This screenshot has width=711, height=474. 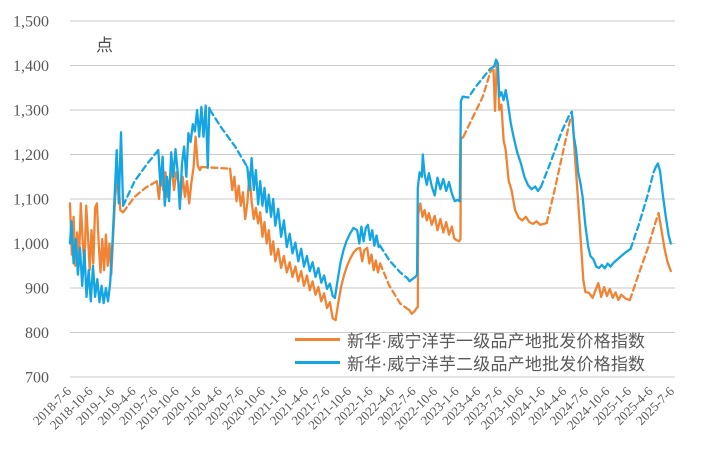 I want to click on y-tick-label: 800, so click(x=37, y=333).